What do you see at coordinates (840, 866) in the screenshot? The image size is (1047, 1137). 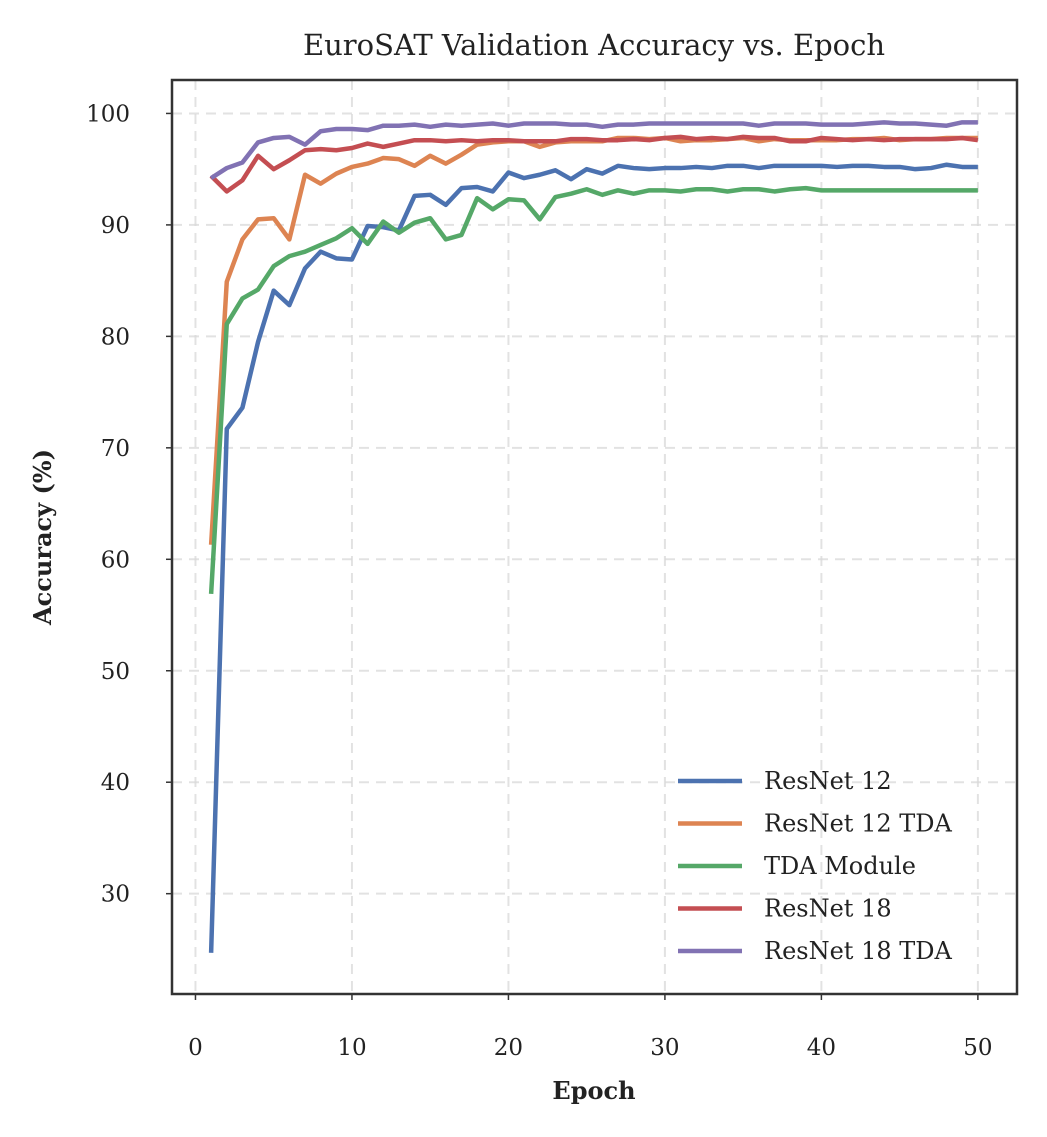 I see `legend-label-tda-module: TDA Module` at bounding box center [840, 866].